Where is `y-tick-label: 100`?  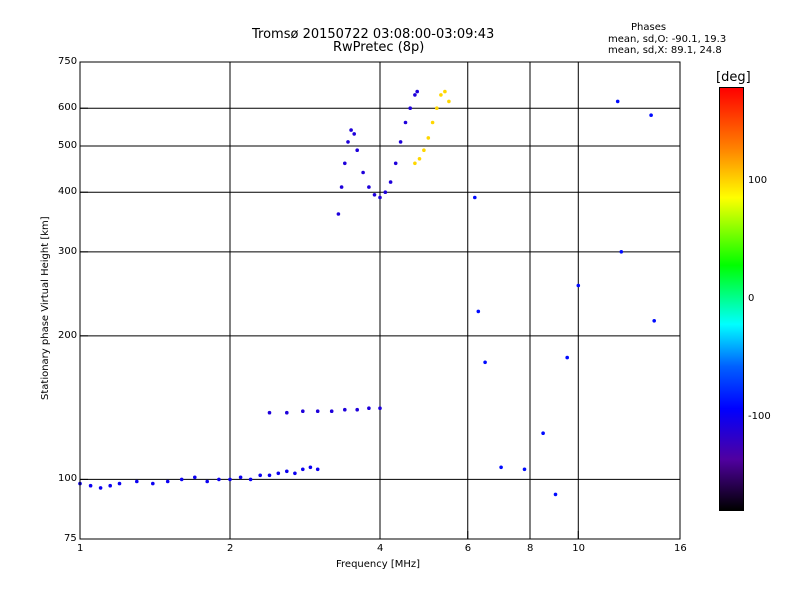 y-tick-label: 100 is located at coordinates (68, 479).